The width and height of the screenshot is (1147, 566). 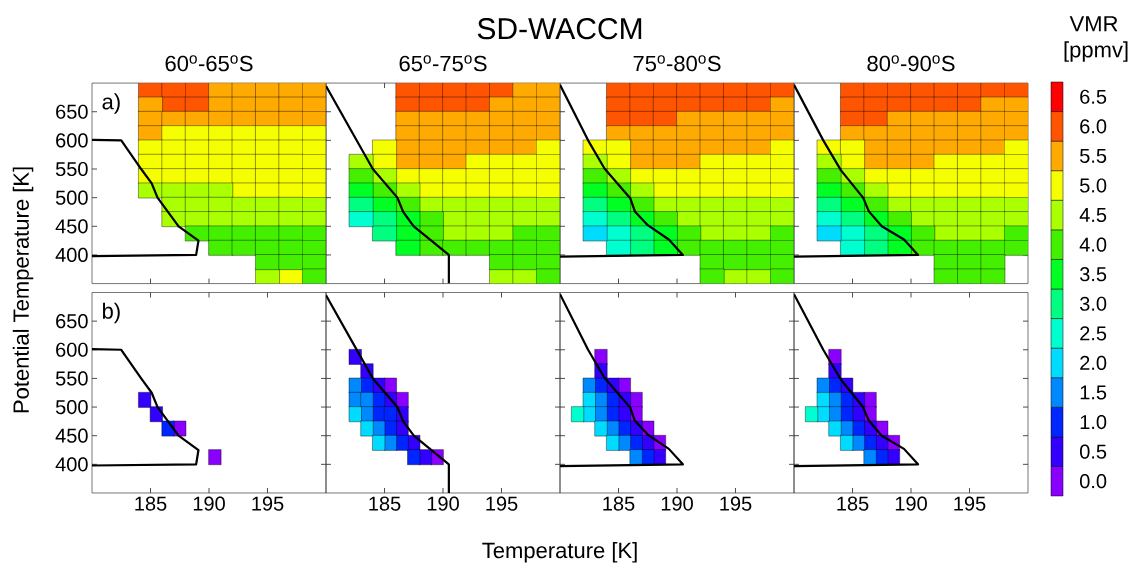 What do you see at coordinates (1093, 303) in the screenshot?
I see `color-bar-label: 3.0` at bounding box center [1093, 303].